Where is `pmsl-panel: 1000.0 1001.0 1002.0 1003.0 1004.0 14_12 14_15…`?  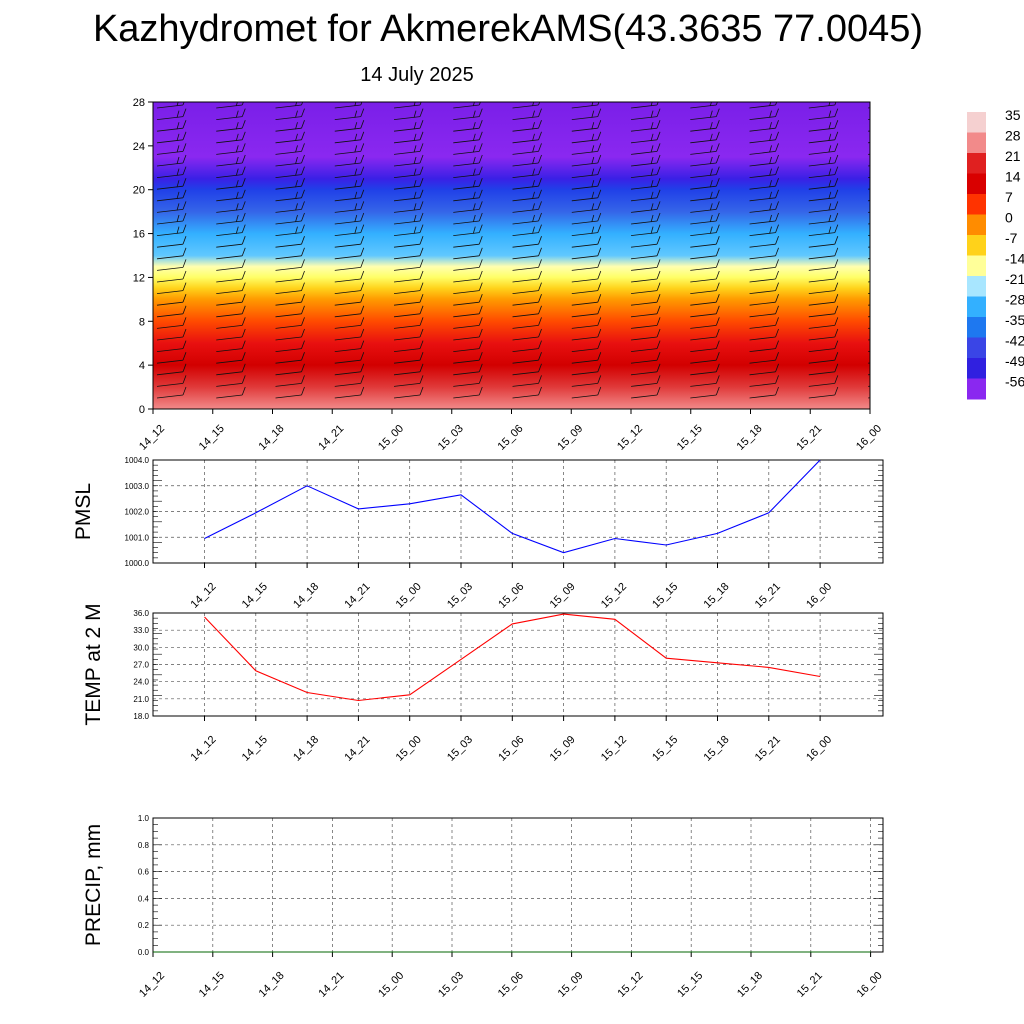 pmsl-panel: 1000.0 1001.0 1002.0 1003.0 1004.0 14_12 14_15… is located at coordinates (478, 533).